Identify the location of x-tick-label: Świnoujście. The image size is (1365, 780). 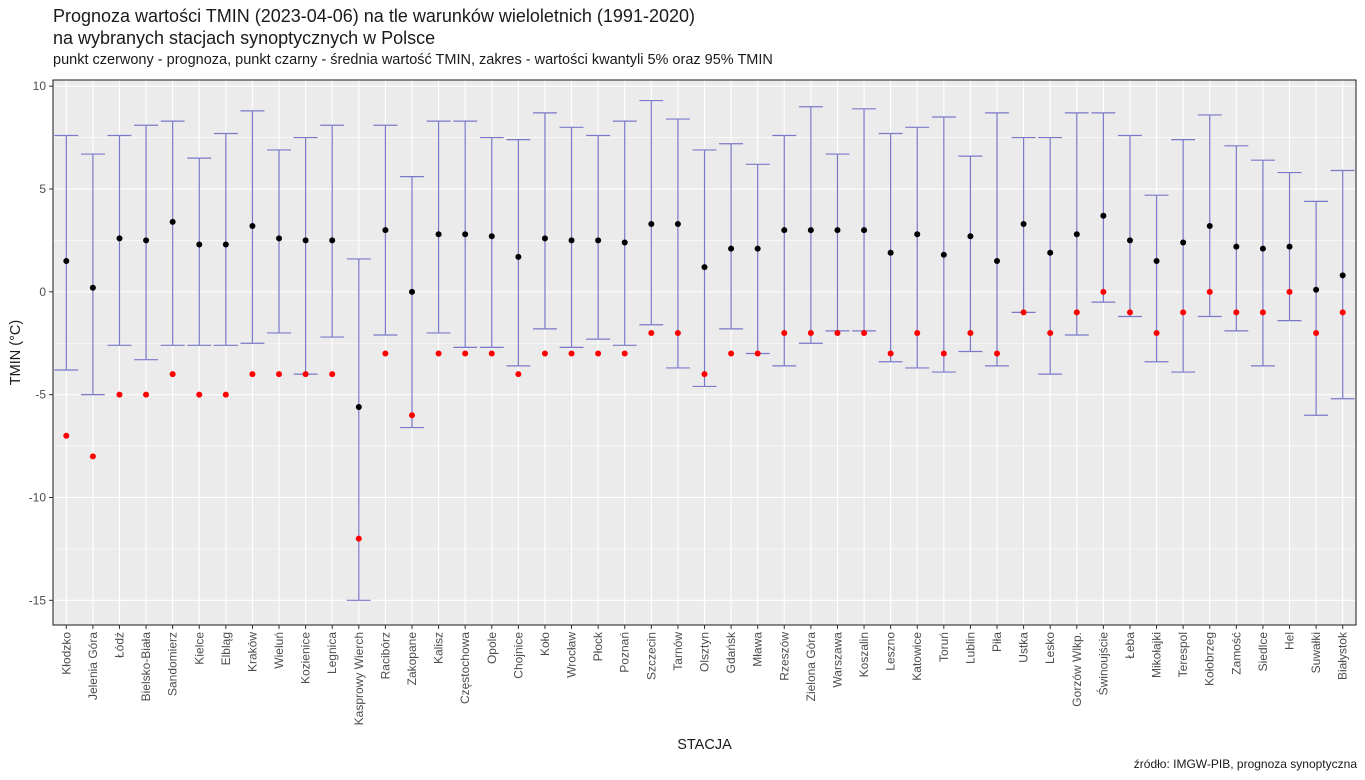
(1102, 664).